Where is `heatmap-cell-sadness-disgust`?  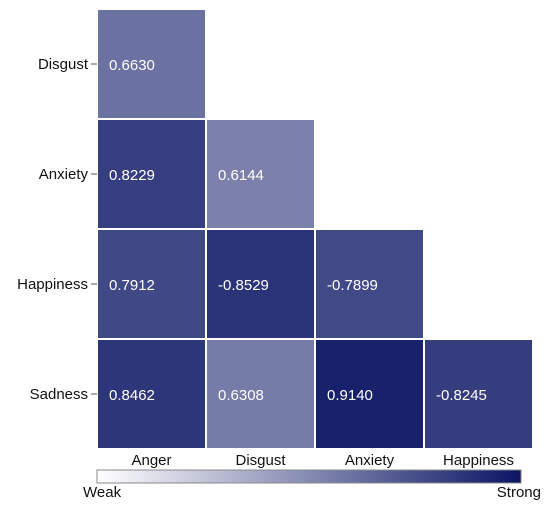
heatmap-cell-sadness-disgust is located at coordinates (260, 394).